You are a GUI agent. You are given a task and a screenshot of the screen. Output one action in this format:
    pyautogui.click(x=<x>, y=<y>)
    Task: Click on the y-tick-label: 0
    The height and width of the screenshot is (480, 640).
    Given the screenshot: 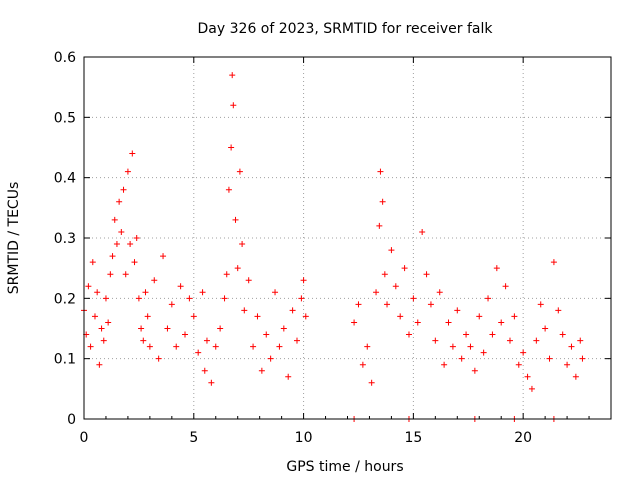 What is the action you would take?
    pyautogui.click(x=71, y=420)
    